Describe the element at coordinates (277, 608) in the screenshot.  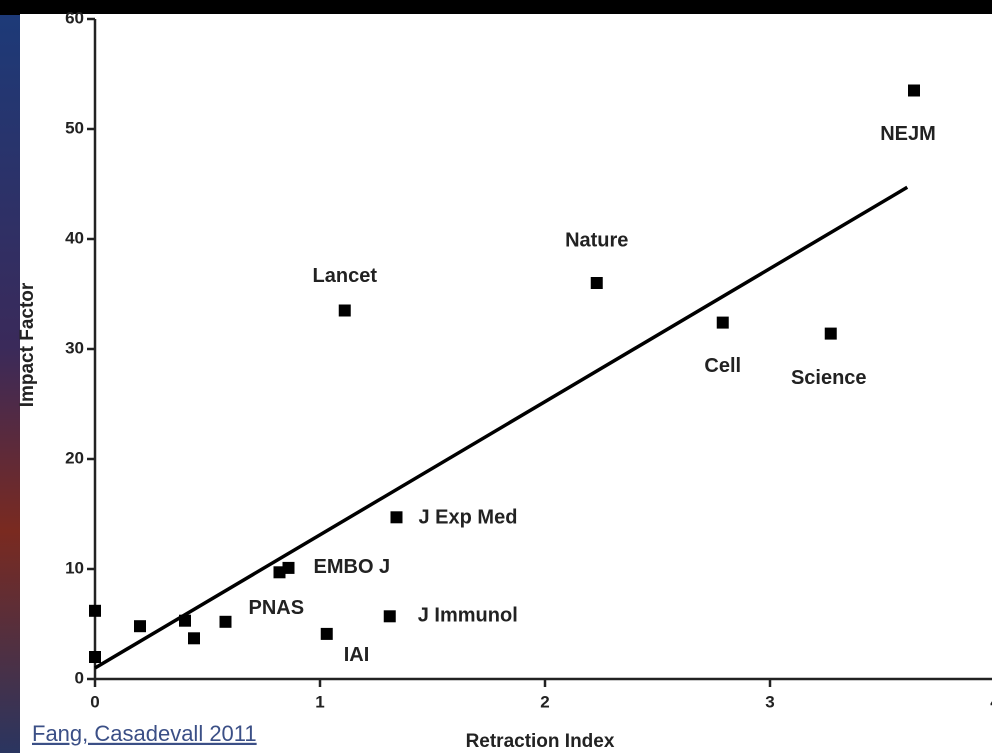
I see `point-label: PNAS` at that location.